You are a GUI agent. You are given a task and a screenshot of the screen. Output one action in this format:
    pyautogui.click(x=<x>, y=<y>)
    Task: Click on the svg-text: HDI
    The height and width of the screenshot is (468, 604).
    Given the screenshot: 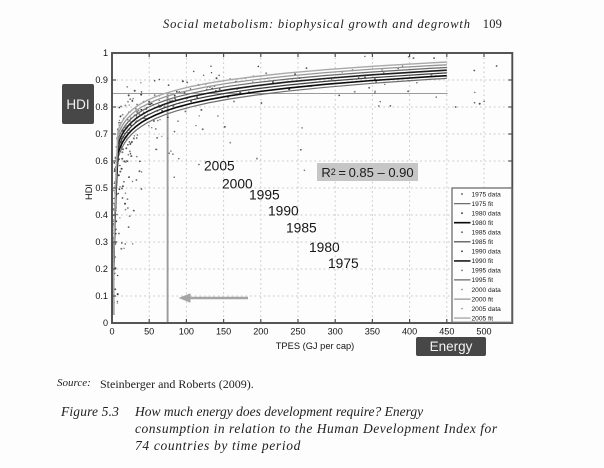 What is the action you would take?
    pyautogui.click(x=89, y=192)
    